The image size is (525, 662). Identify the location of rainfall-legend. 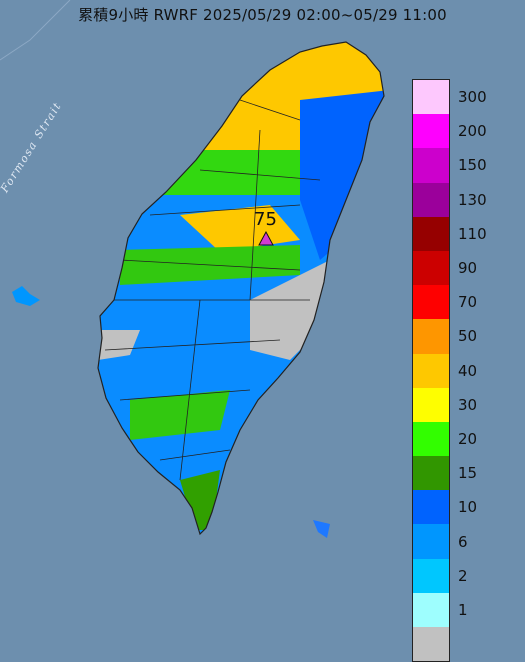
(431, 370).